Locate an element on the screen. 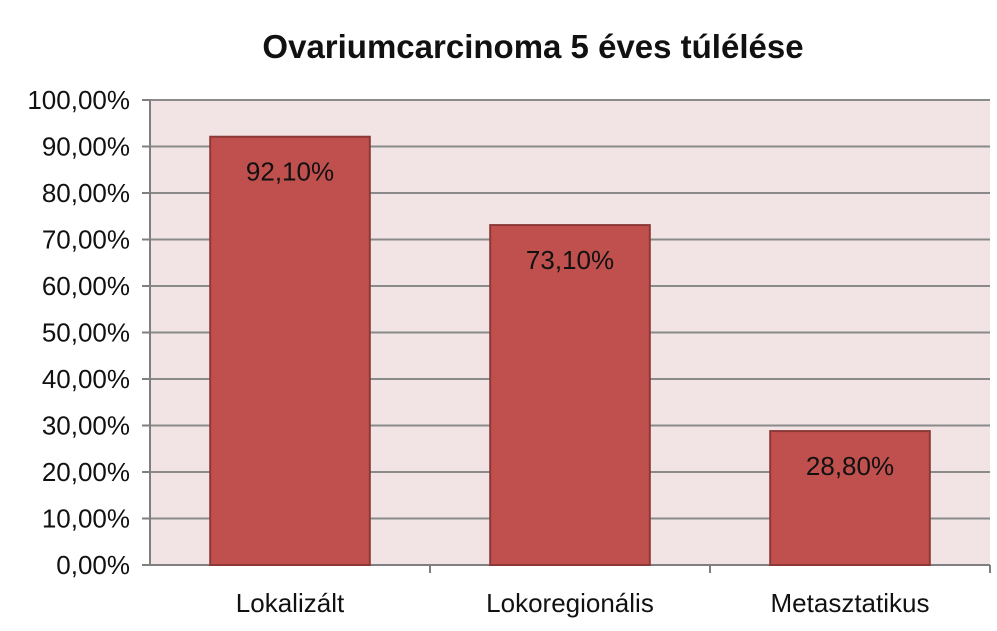 The image size is (997, 631). y-tick-label: 70,00% is located at coordinates (86, 240).